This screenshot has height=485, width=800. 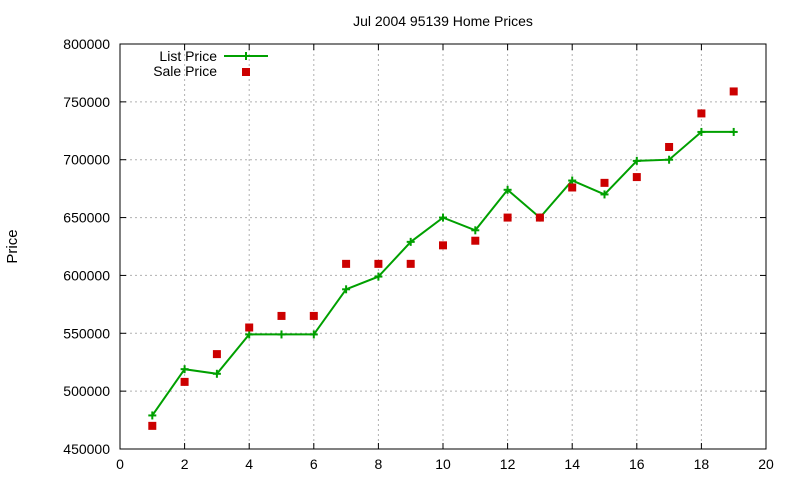 What do you see at coordinates (86, 102) in the screenshot?
I see `y-tick-label: 750000` at bounding box center [86, 102].